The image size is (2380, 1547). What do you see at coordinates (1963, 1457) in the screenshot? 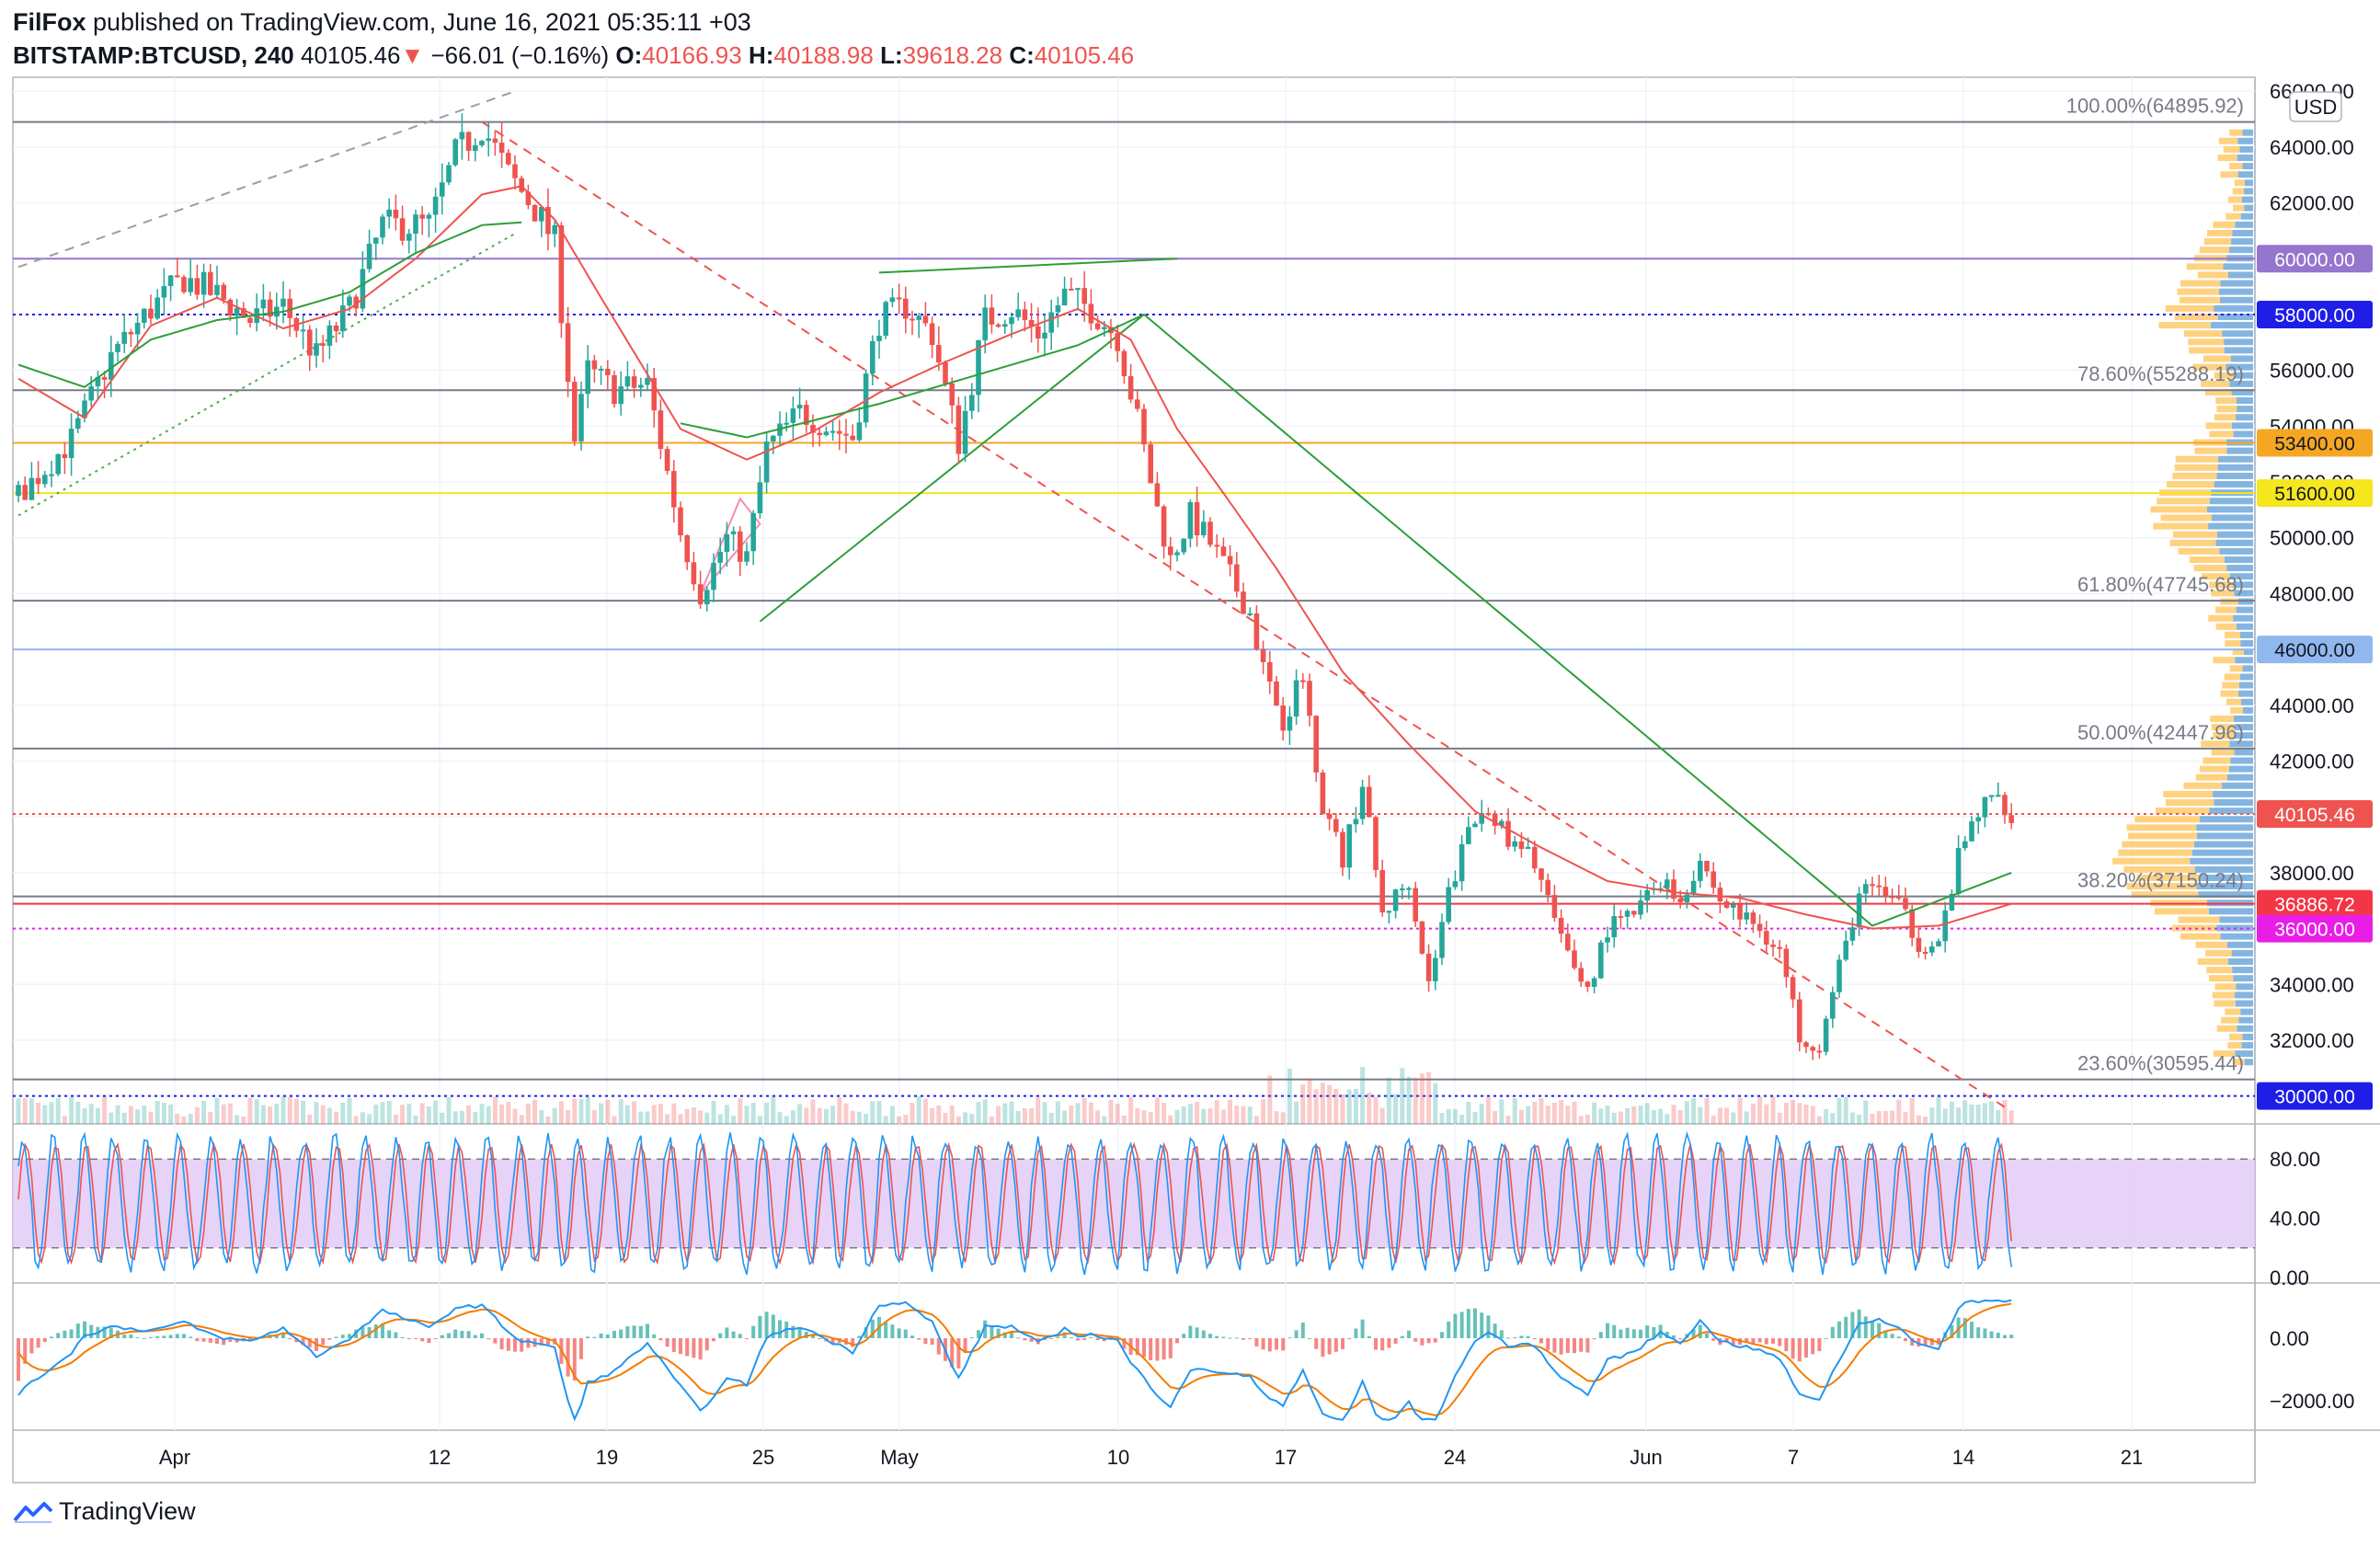
I see `time-tick-label: 14` at bounding box center [1963, 1457].